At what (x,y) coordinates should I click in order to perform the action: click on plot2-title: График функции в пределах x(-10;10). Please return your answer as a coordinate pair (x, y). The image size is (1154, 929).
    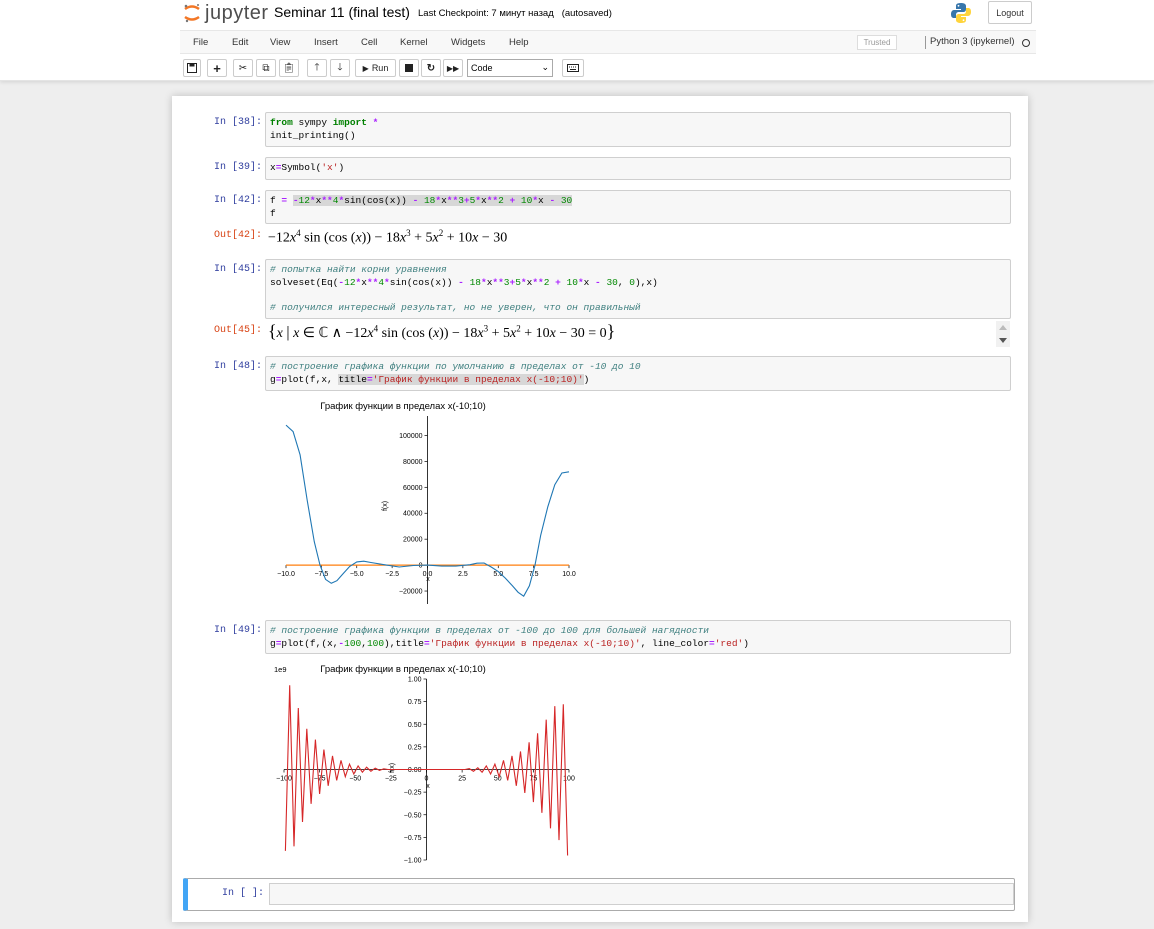
    Looking at the image, I should click on (403, 669).